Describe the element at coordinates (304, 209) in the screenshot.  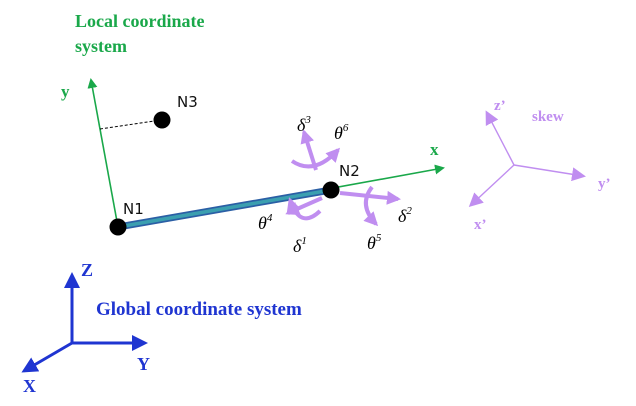
I see `dof-theta4-arrow` at that location.